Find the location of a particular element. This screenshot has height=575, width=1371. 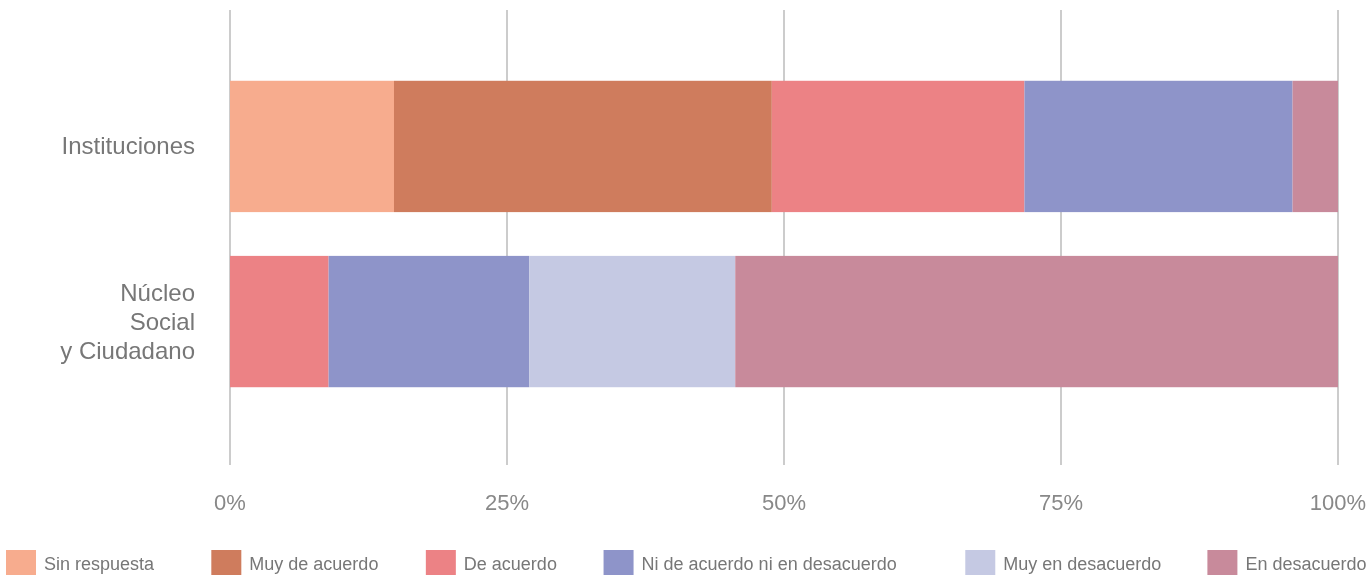

x-tick-label: 75% is located at coordinates (1061, 502).